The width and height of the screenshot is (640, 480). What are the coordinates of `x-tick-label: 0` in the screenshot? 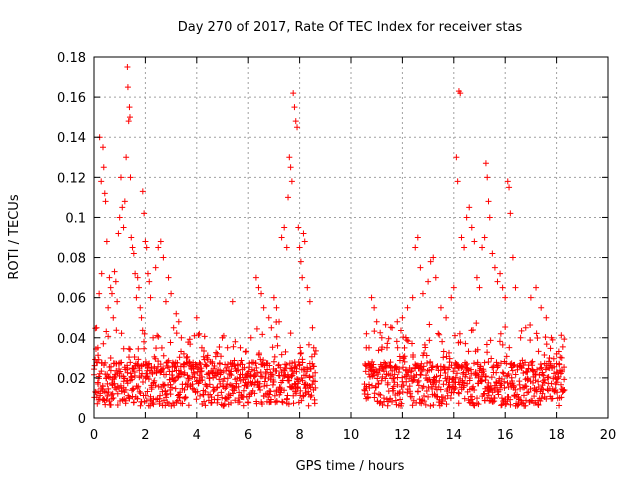 It's located at (94, 435).